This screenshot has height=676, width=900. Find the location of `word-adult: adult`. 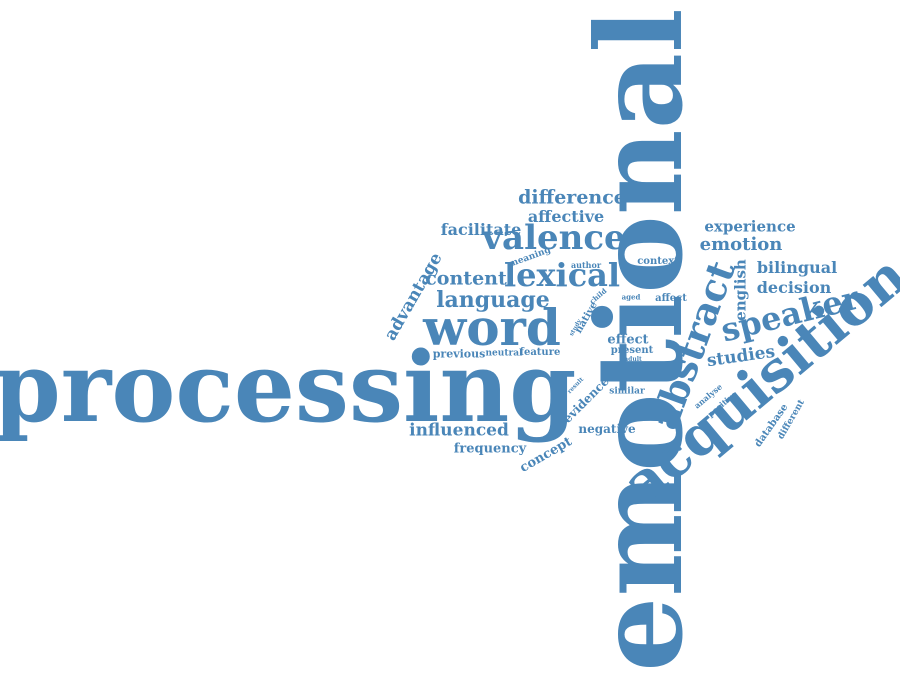

word-adult: adult is located at coordinates (633, 359).